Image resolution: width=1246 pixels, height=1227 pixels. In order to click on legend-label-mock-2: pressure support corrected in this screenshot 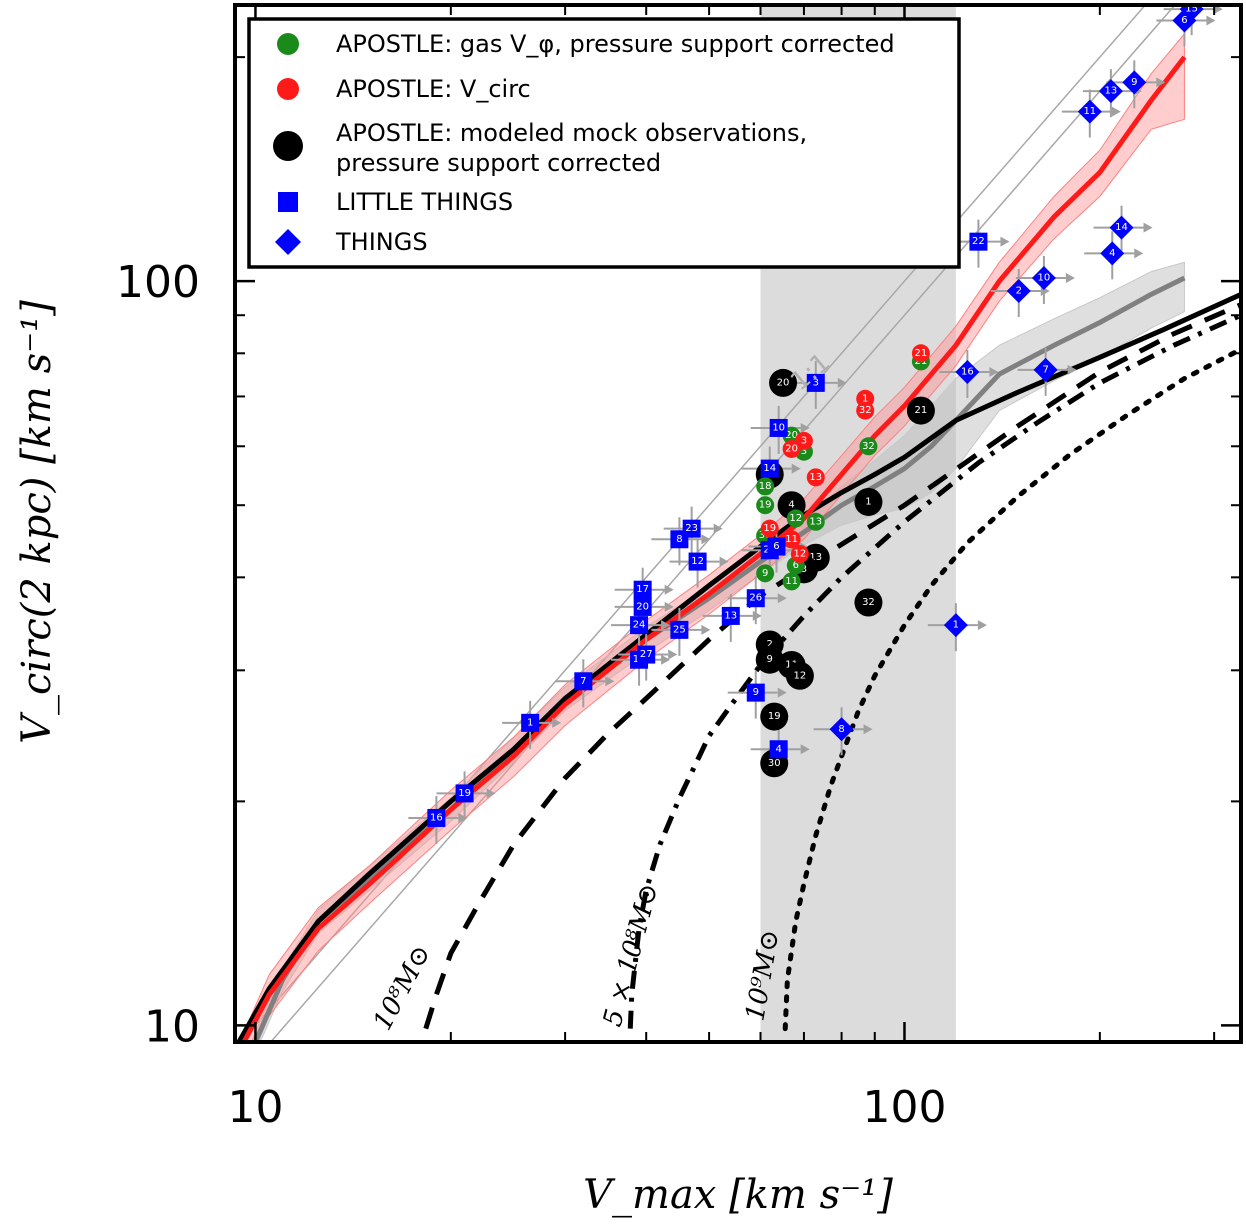, I will do `click(498, 163)`.